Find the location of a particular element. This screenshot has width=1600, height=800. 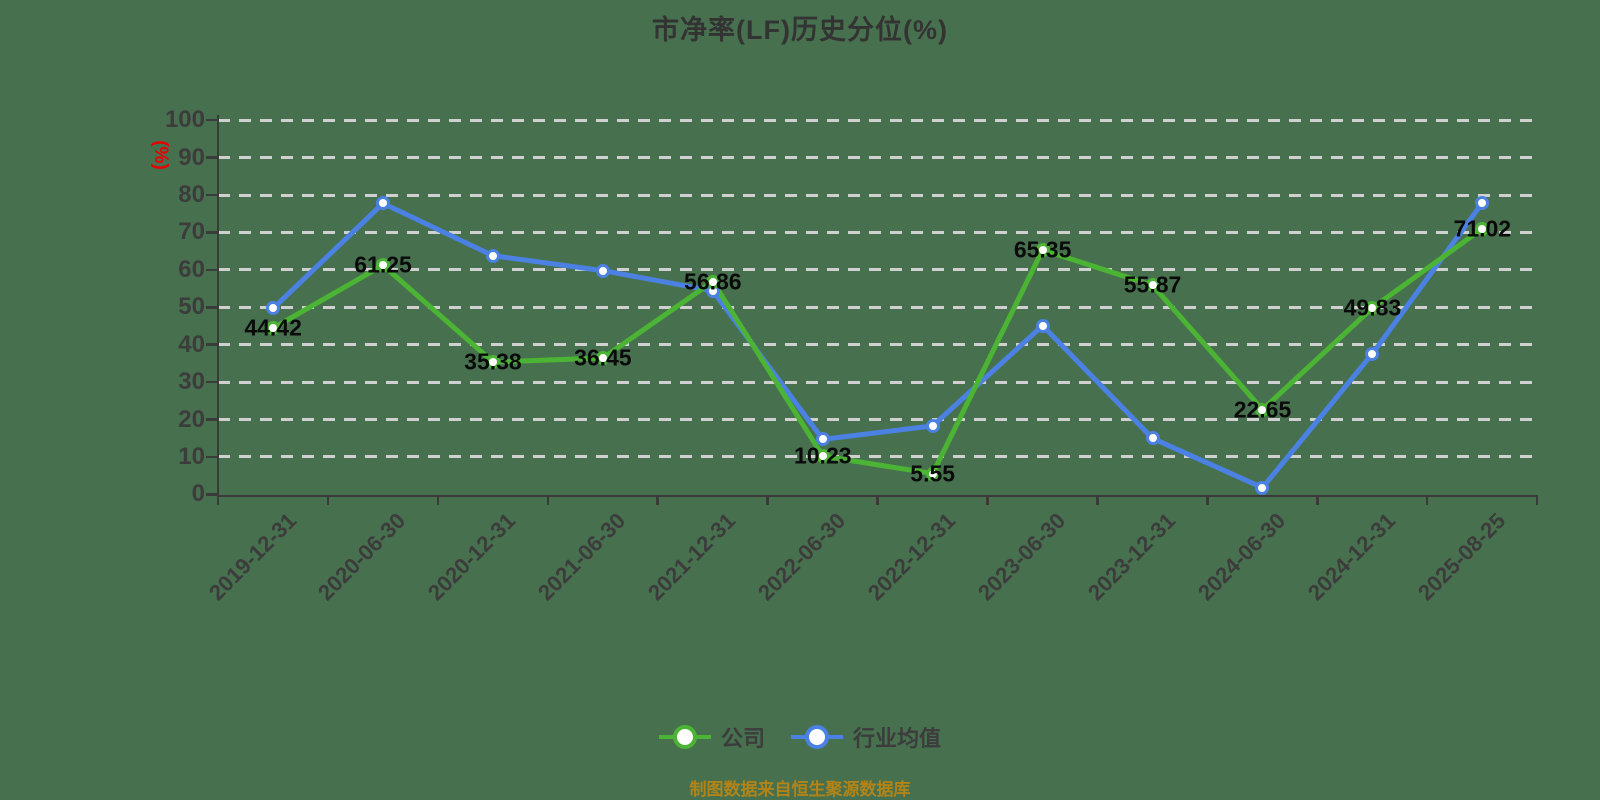

legend-item-company: 公司 is located at coordinates (711, 737).